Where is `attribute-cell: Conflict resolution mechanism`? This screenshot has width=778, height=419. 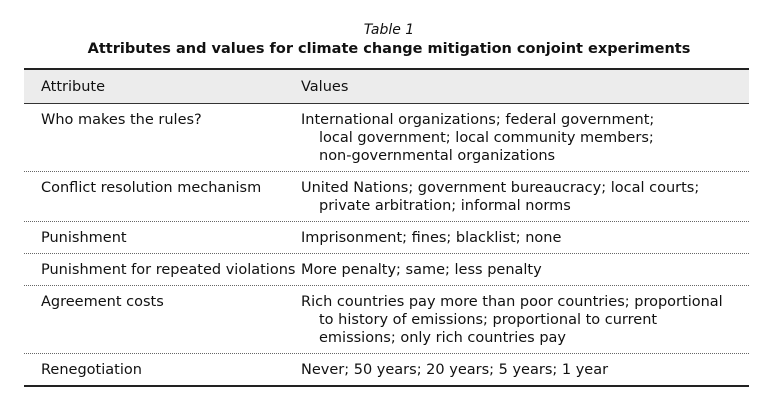 attribute-cell: Conflict resolution mechanism is located at coordinates (151, 188).